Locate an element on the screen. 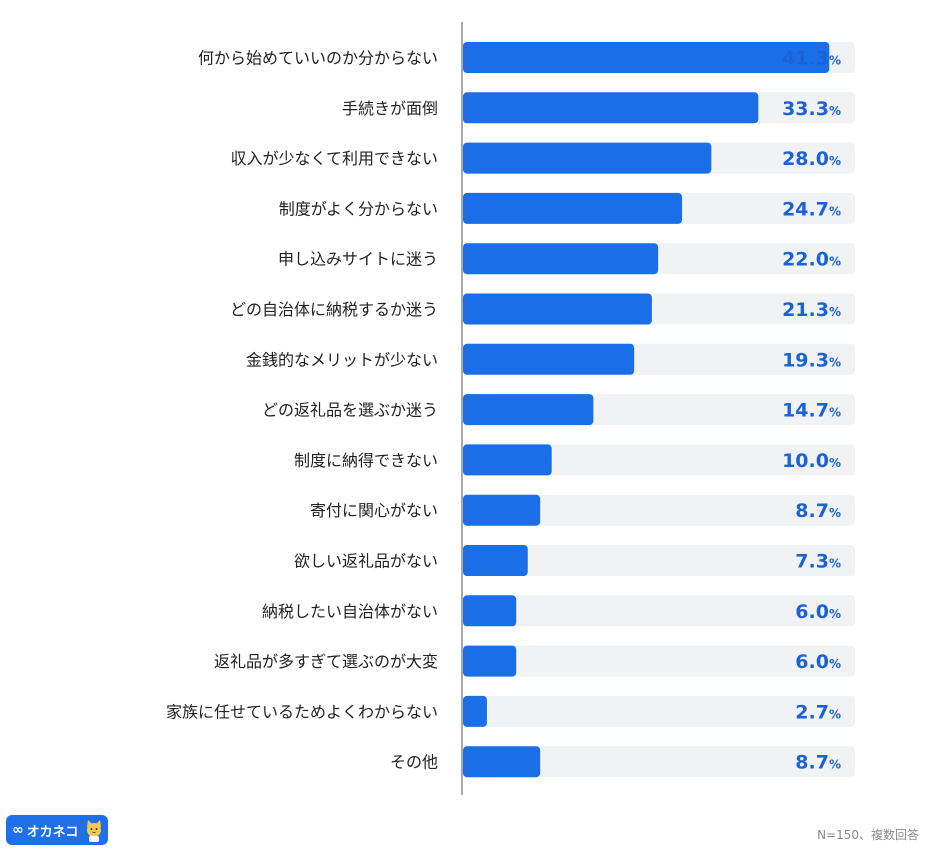 Image resolution: width=929 pixels, height=850 pixels. category-label: 収入が少なくて利用できない is located at coordinates (334, 158).